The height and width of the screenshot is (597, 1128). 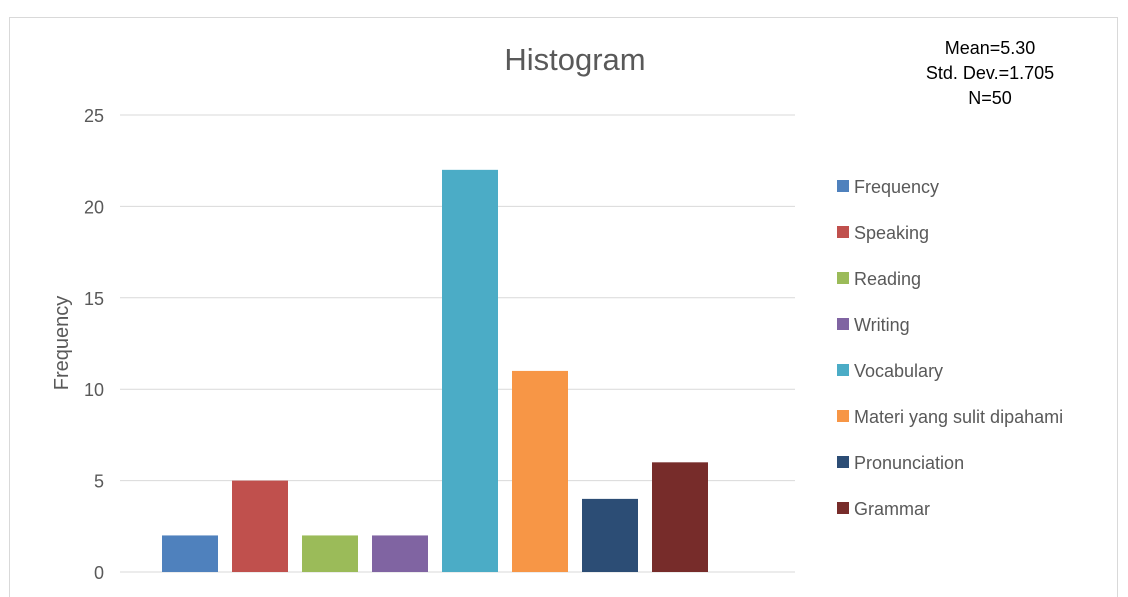 What do you see at coordinates (540, 471) in the screenshot?
I see `bar-materi-yang-sulit-dipahami` at bounding box center [540, 471].